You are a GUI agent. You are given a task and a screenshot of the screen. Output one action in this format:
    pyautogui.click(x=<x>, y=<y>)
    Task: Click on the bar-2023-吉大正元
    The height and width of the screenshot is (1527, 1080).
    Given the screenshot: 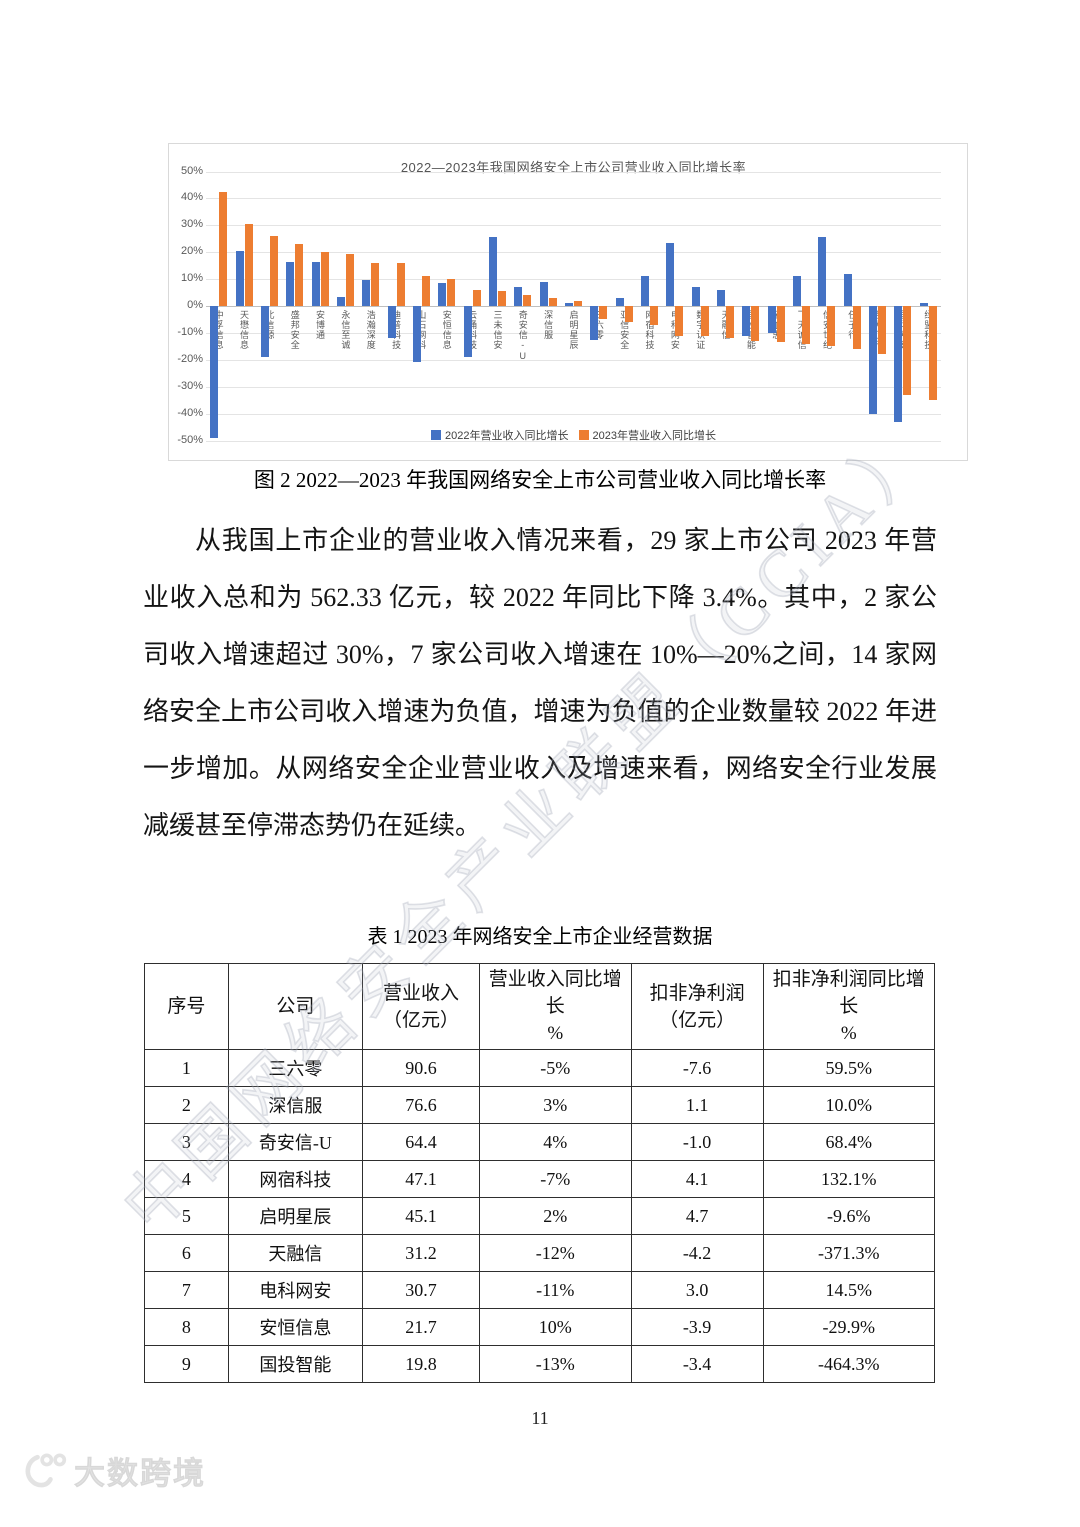 What is the action you would take?
    pyautogui.click(x=882, y=330)
    